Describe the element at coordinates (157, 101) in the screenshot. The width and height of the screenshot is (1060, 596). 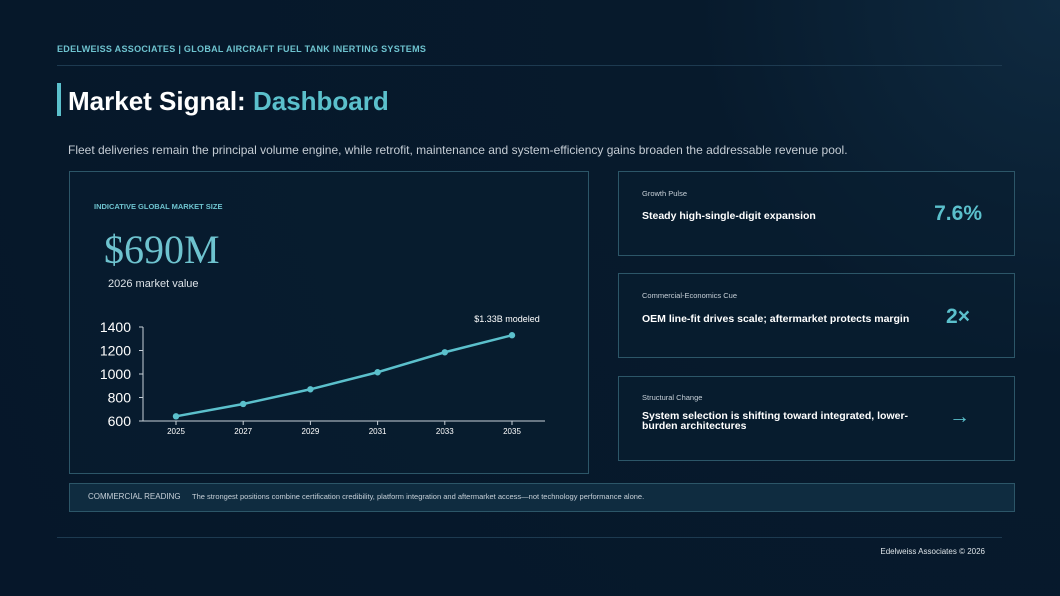
I see `title-lead: Market Signal:` at that location.